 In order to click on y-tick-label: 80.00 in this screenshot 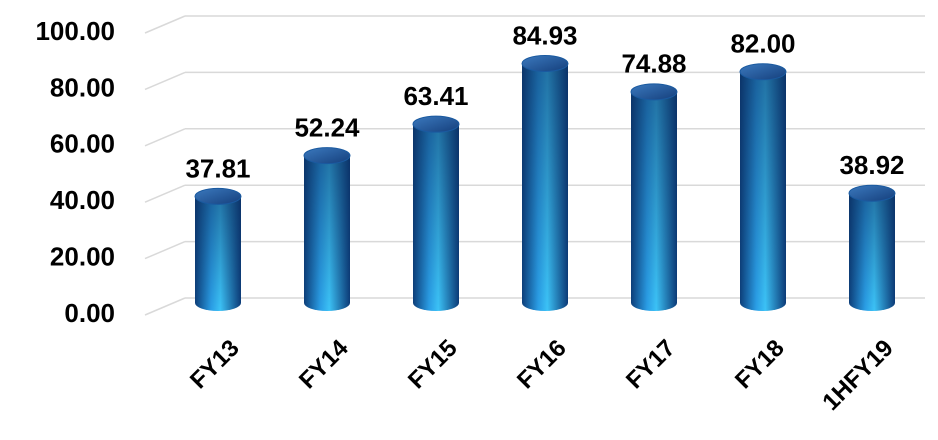, I will do `click(82, 87)`.